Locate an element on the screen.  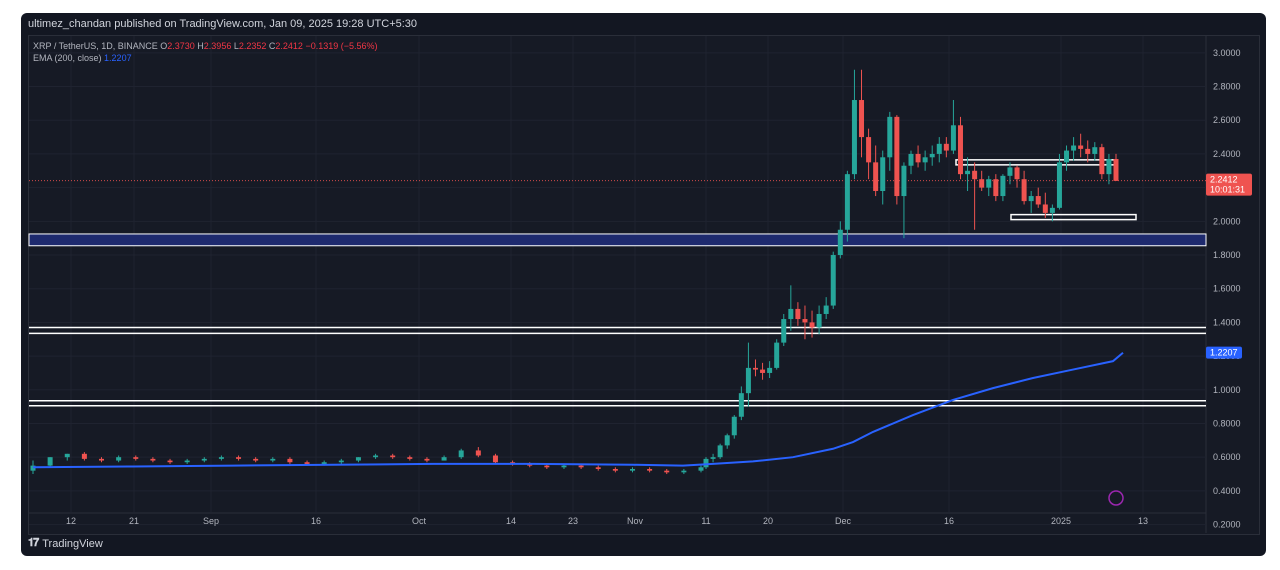
x-tick-label: 13 is located at coordinates (1143, 521).